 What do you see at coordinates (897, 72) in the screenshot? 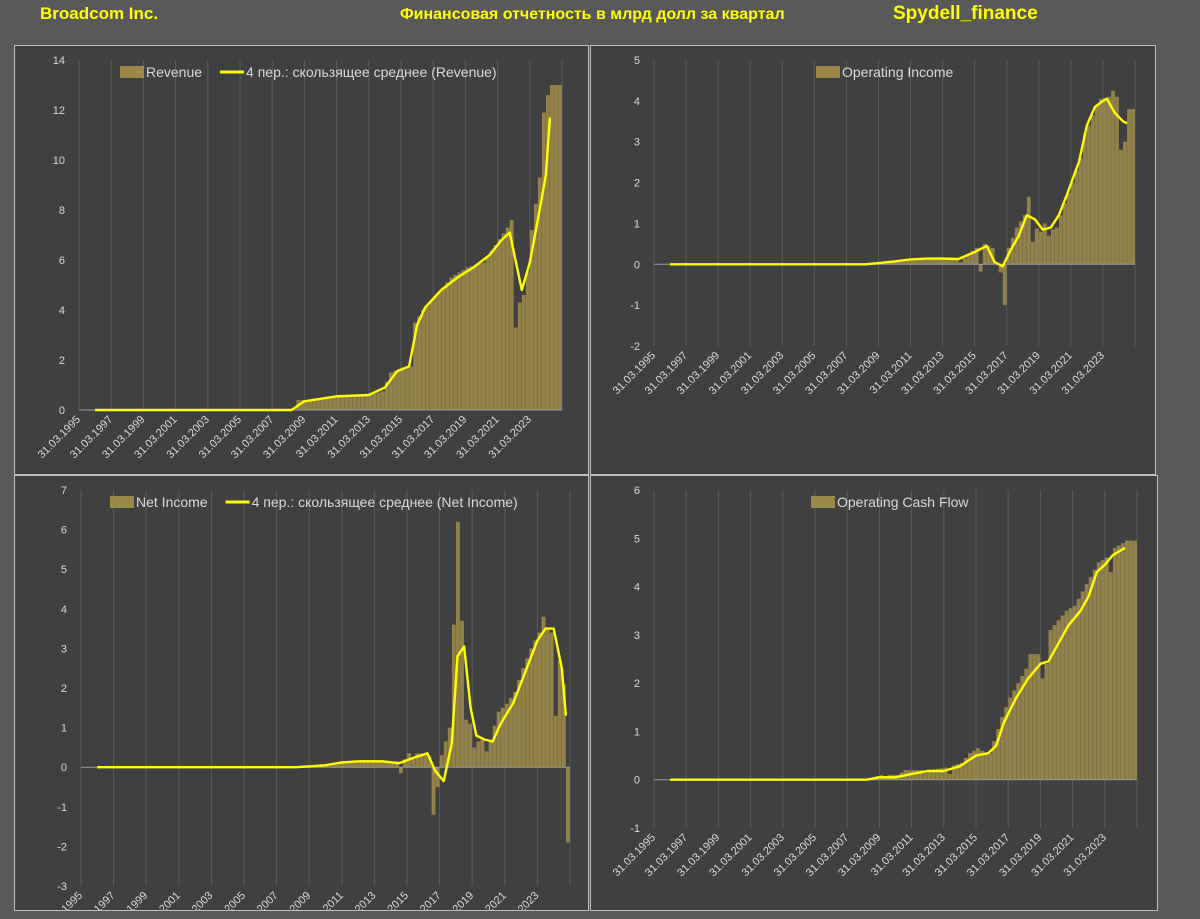
I see `legend-label: Operating Income` at bounding box center [897, 72].